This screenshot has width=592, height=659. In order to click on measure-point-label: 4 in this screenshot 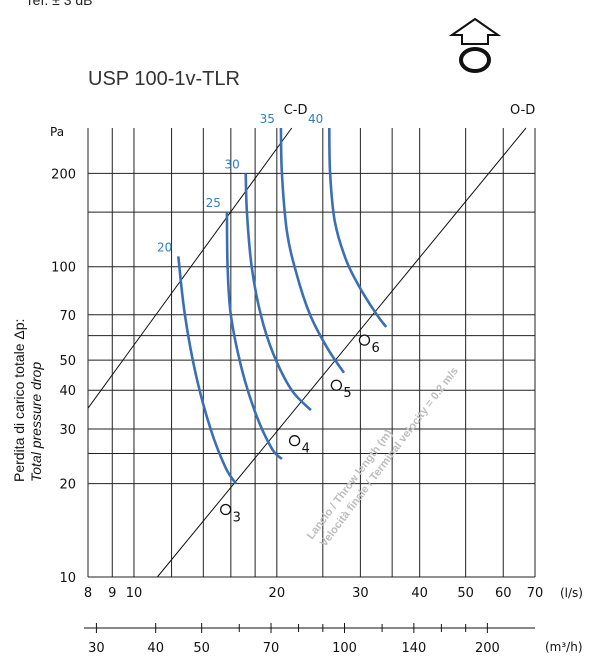, I will do `click(306, 449)`.